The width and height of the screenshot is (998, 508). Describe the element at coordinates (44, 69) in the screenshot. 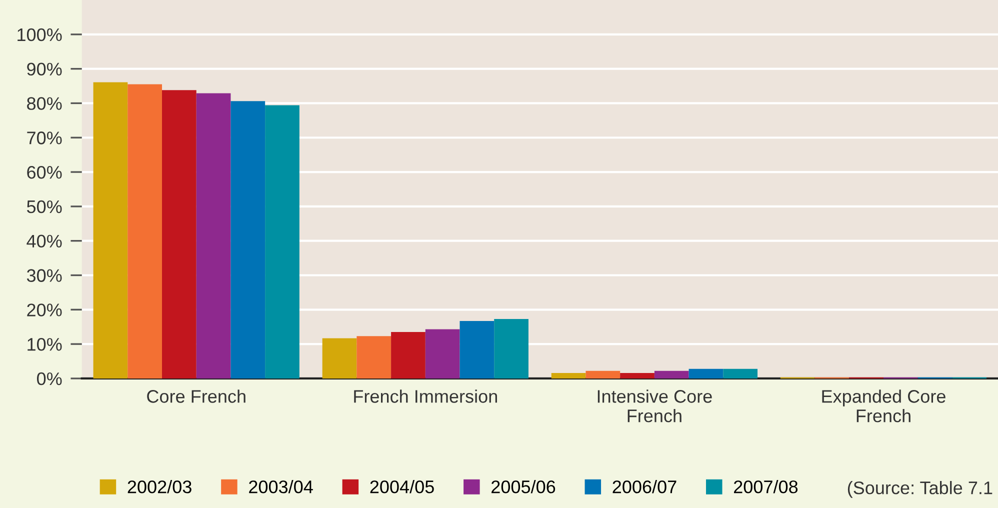

I see `y-tick-label: 90%` at that location.